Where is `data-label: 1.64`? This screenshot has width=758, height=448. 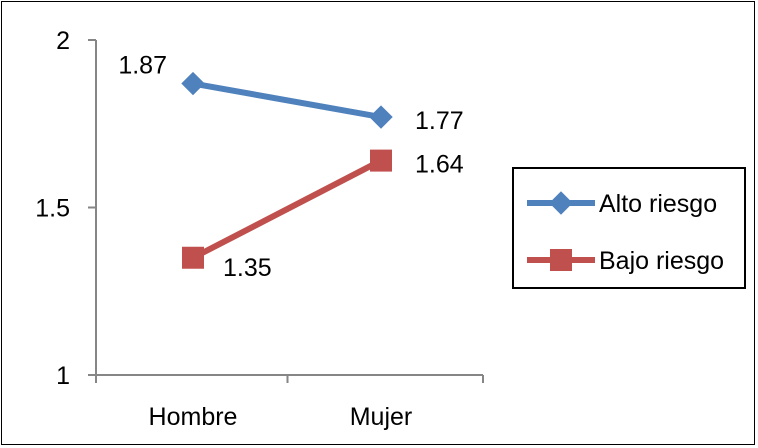 data-label: 1.64 is located at coordinates (439, 165).